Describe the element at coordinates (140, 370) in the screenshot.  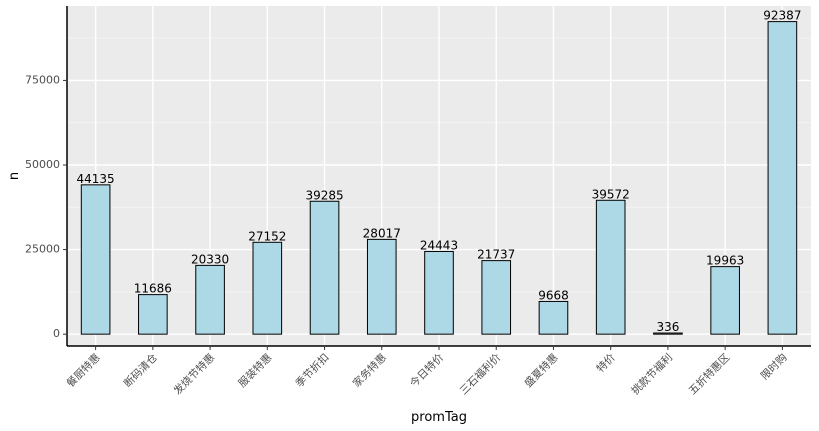
I see `x-tick-label: 断码清仓` at that location.